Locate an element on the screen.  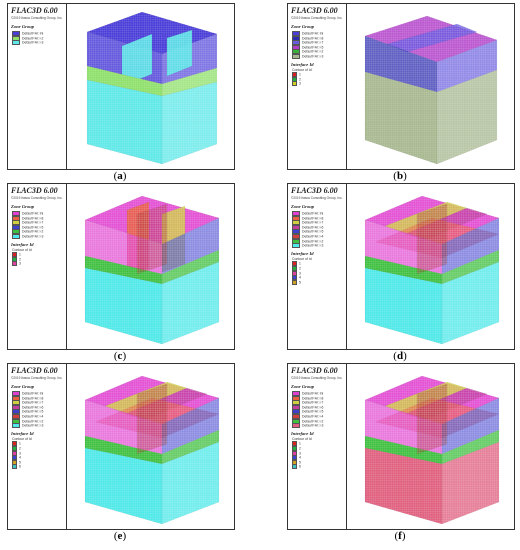
legend-label: Default=Al: i-8 is located at coordinates (33, 217).